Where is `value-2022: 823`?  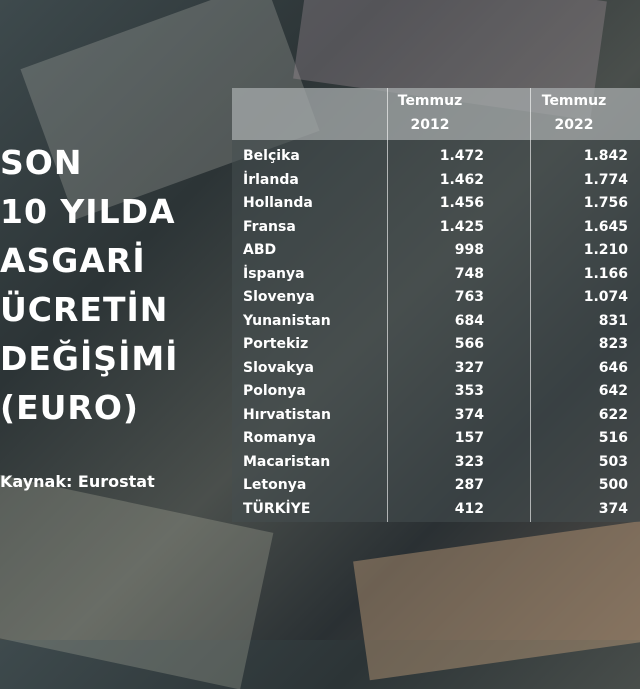
value-2022: 823 is located at coordinates (613, 344).